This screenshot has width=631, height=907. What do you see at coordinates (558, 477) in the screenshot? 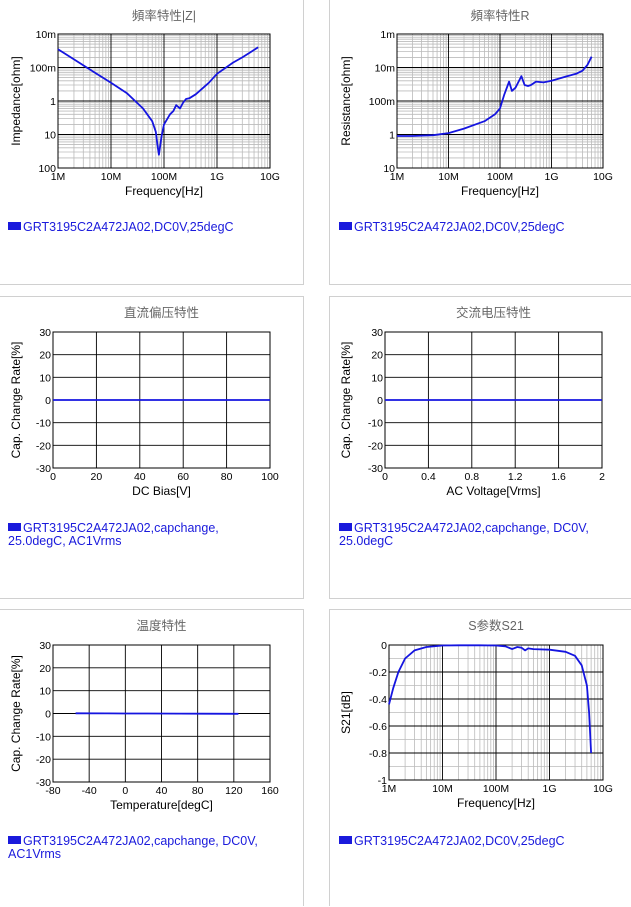
I see `x-tick-label: 1.6` at bounding box center [558, 477].